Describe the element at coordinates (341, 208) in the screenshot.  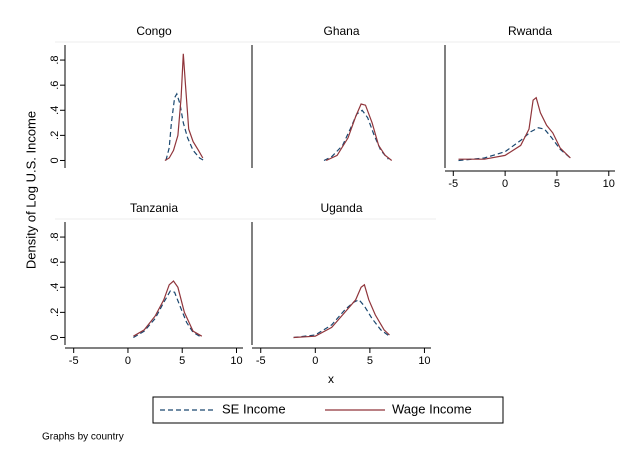
I see `panel-title: Uganda` at that location.